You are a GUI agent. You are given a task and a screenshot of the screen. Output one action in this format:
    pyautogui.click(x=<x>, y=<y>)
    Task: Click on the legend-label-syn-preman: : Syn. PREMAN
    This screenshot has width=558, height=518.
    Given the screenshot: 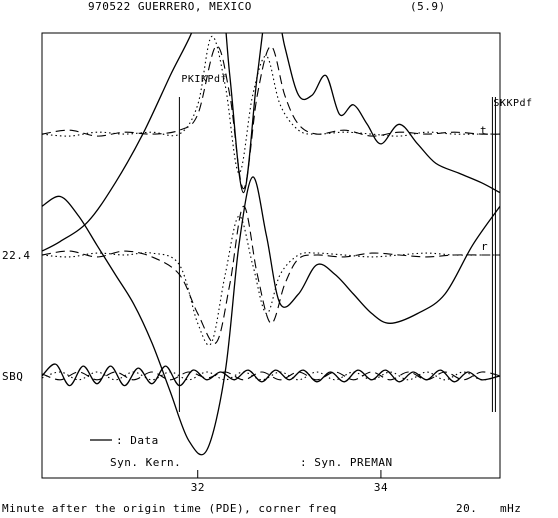 What is the action you would take?
    pyautogui.click(x=346, y=462)
    